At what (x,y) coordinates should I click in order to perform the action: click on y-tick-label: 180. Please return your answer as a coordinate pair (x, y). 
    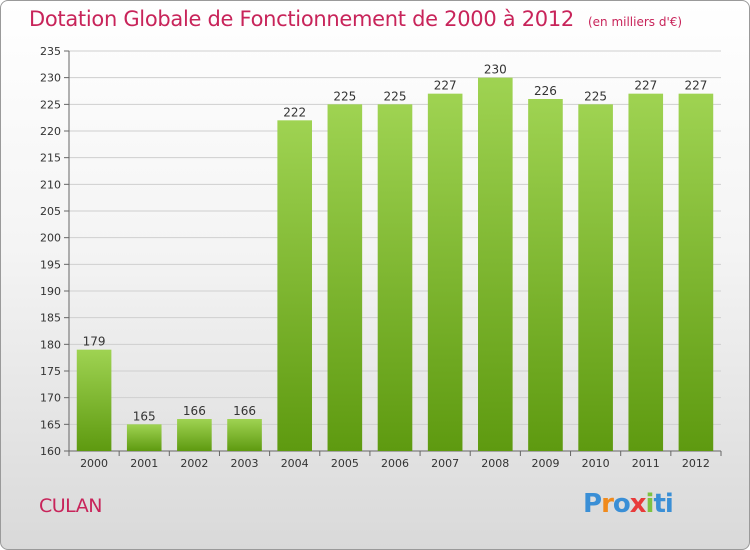
    Looking at the image, I should click on (50, 344).